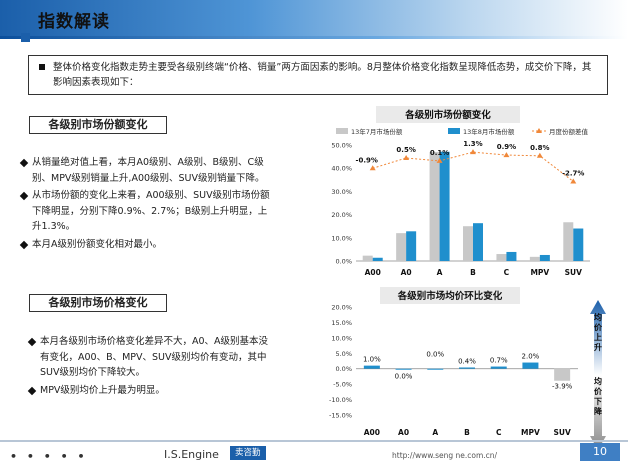 Image resolution: width=628 pixels, height=466 pixels. What do you see at coordinates (191, 454) in the screenshot?
I see `footer-brand: I.S.Engine` at bounding box center [191, 454].